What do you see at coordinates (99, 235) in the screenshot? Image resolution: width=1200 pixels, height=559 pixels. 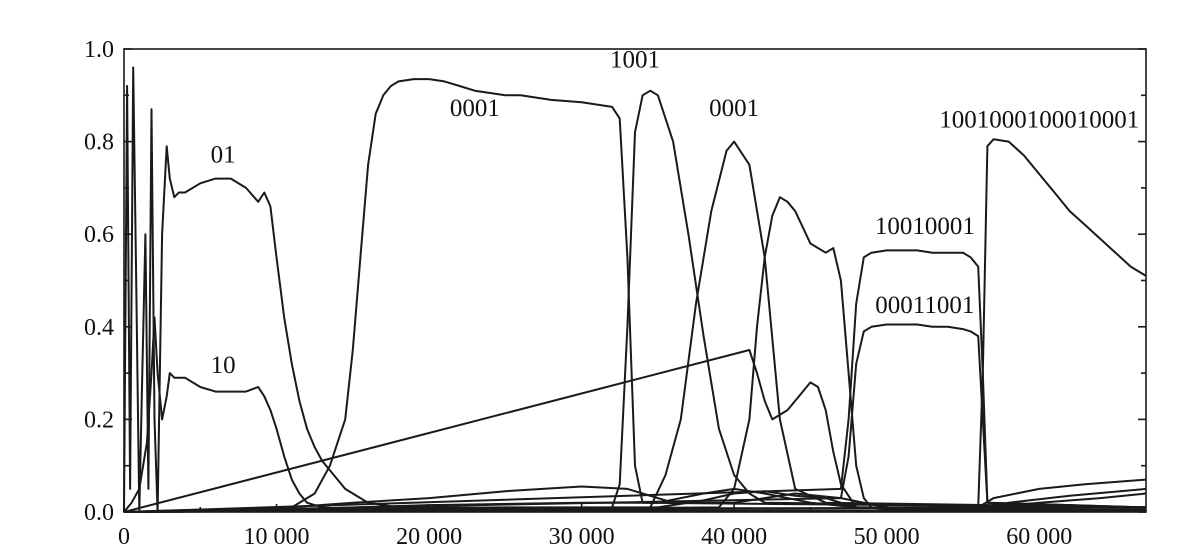 I see `y-tick-label: 0.6` at bounding box center [99, 235].